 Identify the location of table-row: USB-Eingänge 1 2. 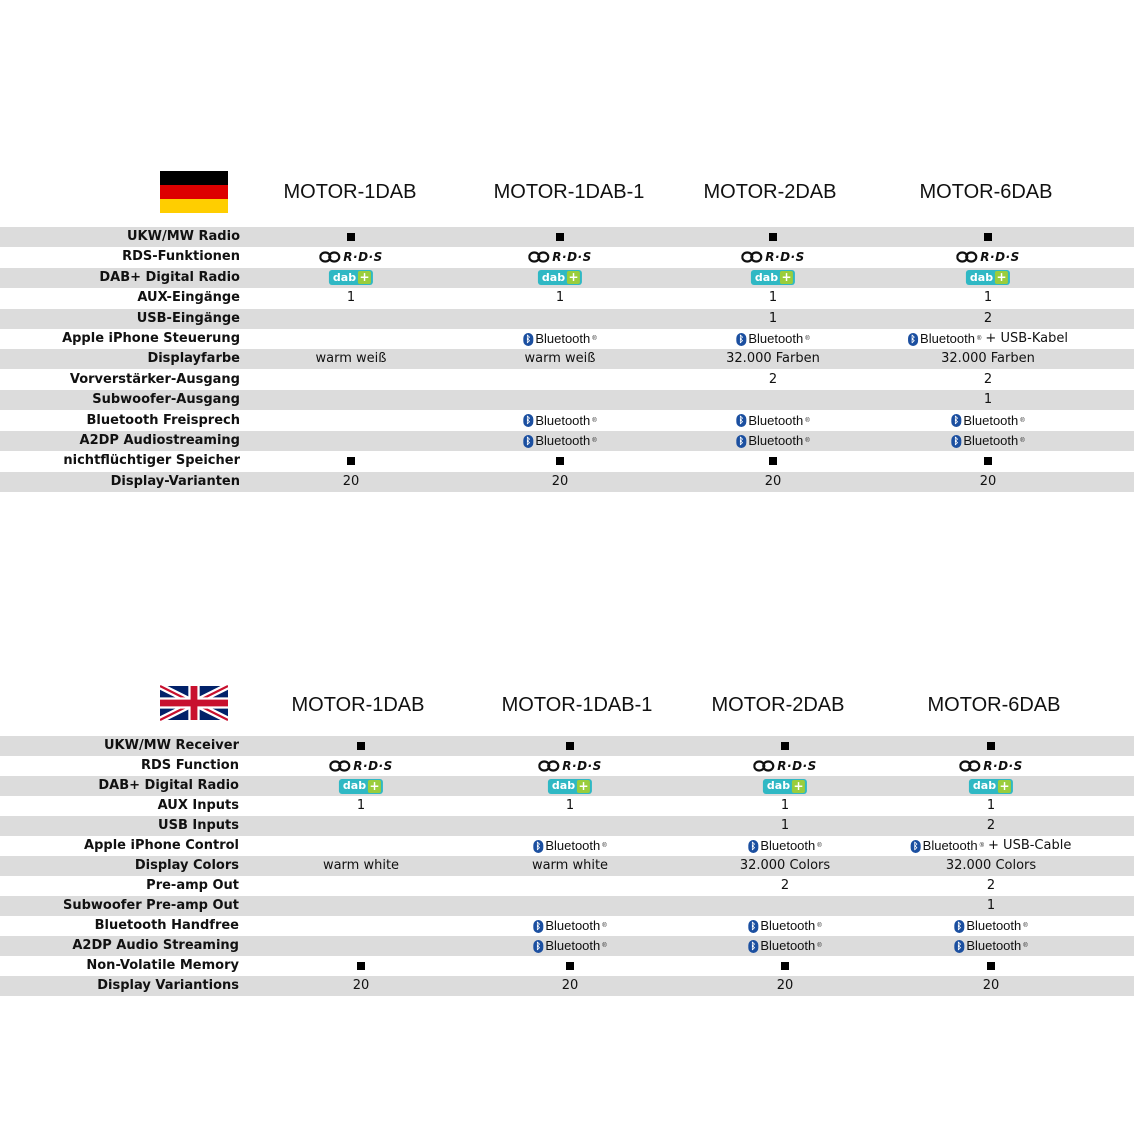
(567, 318).